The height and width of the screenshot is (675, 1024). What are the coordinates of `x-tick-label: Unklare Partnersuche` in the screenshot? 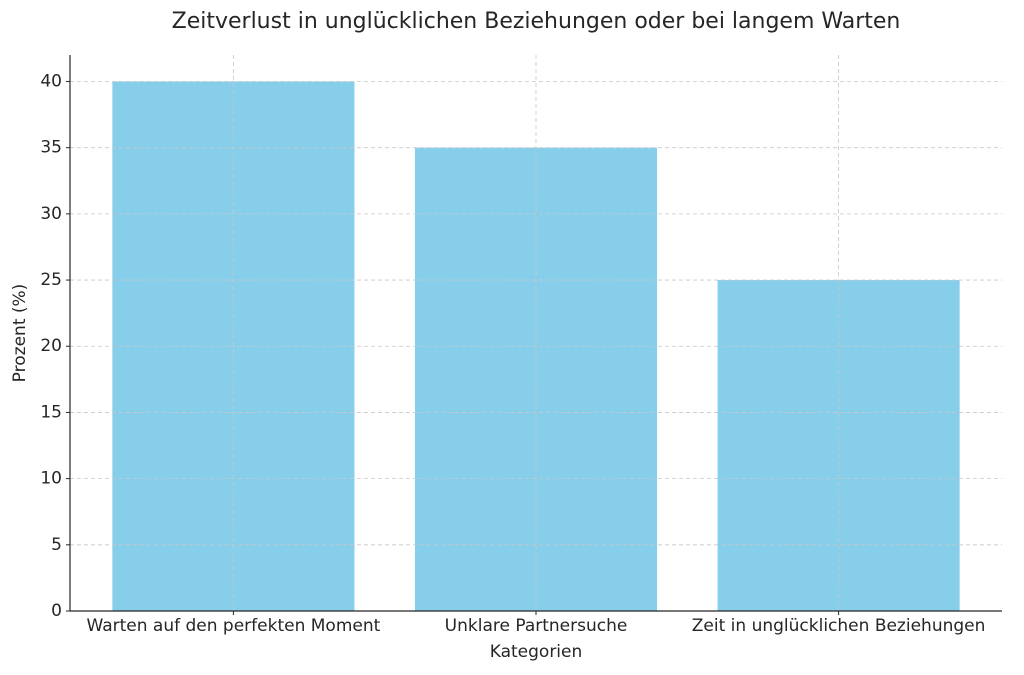 It's located at (536, 626).